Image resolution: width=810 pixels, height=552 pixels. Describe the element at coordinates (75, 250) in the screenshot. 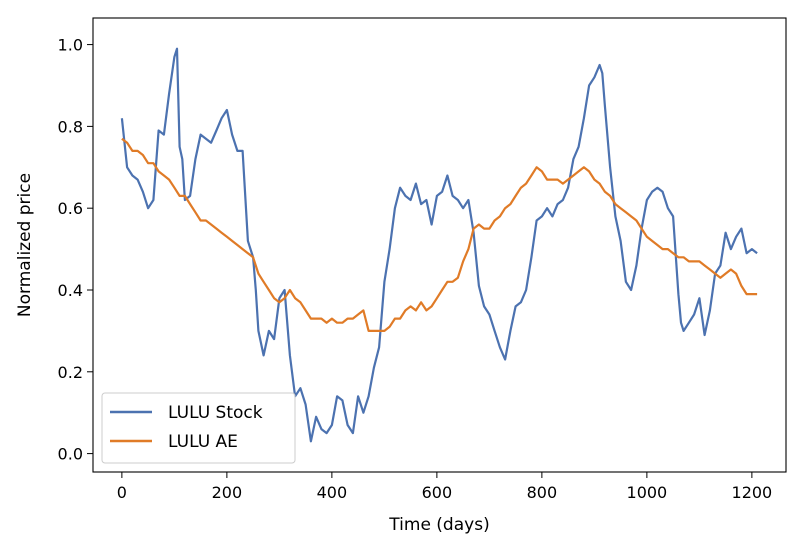

I see `y-axis: 0.0 0.2 0.4 0.6 0.8 1.0` at that location.